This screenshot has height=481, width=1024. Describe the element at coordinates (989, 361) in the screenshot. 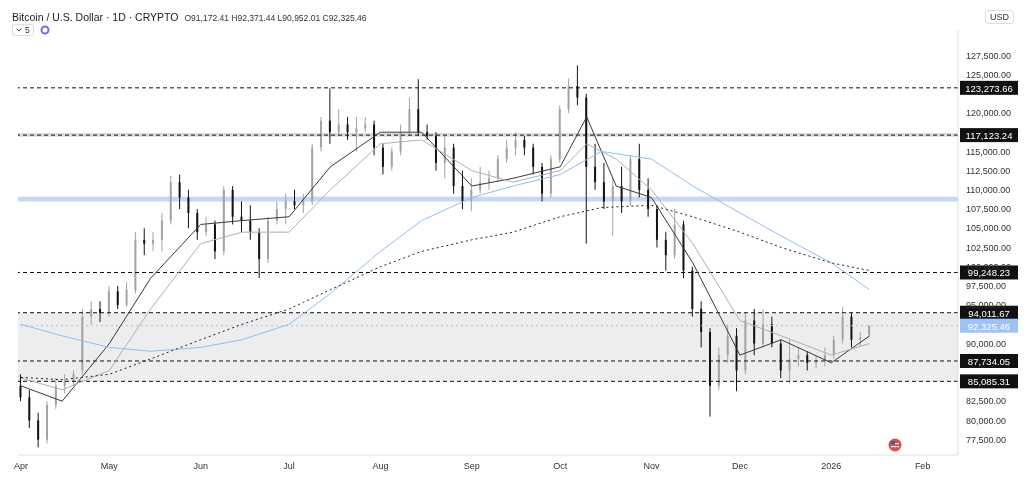

I see `ref-line-label: 87,734.05` at that location.